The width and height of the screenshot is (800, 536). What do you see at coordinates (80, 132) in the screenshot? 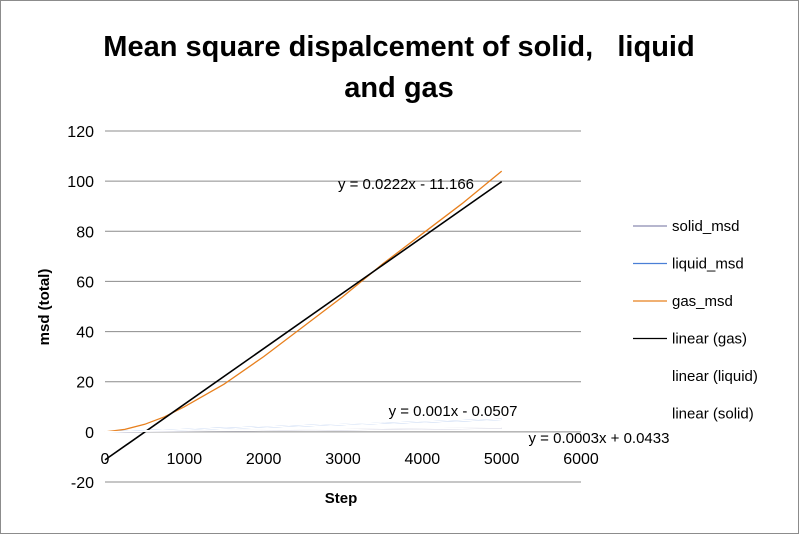
I see `y-tick-label: 120` at bounding box center [80, 132].